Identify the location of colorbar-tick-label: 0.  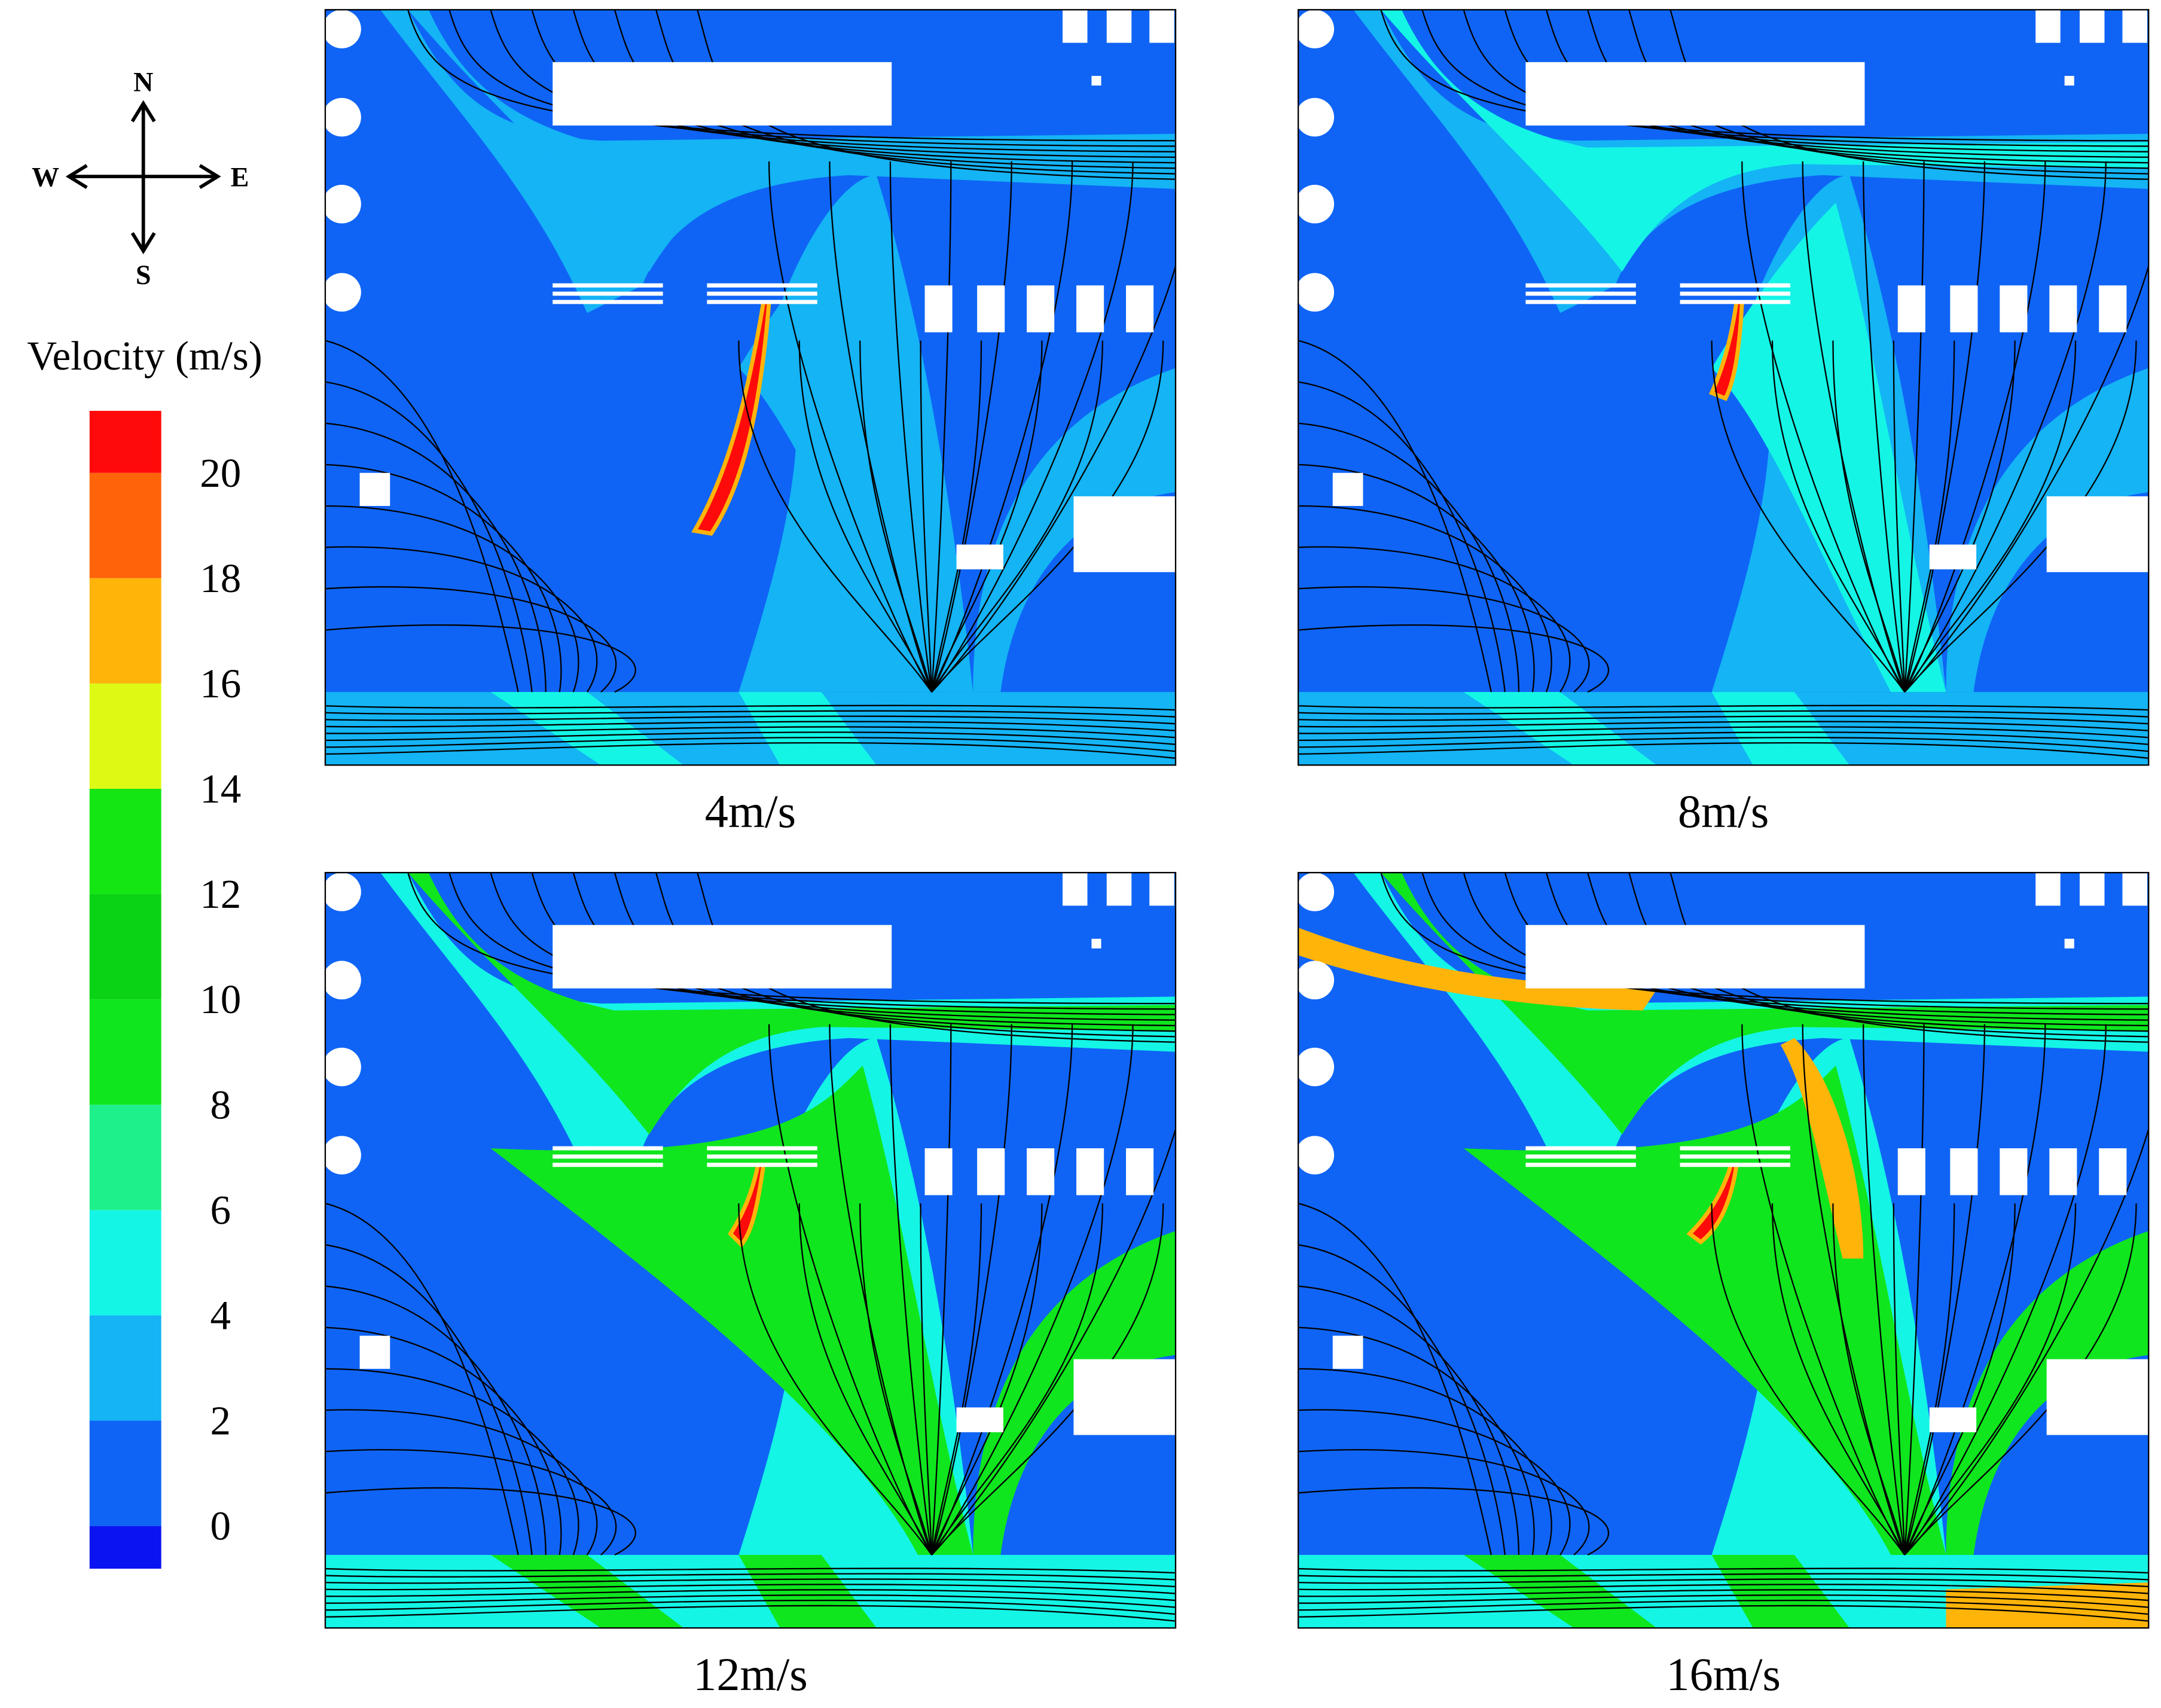
(220, 1526).